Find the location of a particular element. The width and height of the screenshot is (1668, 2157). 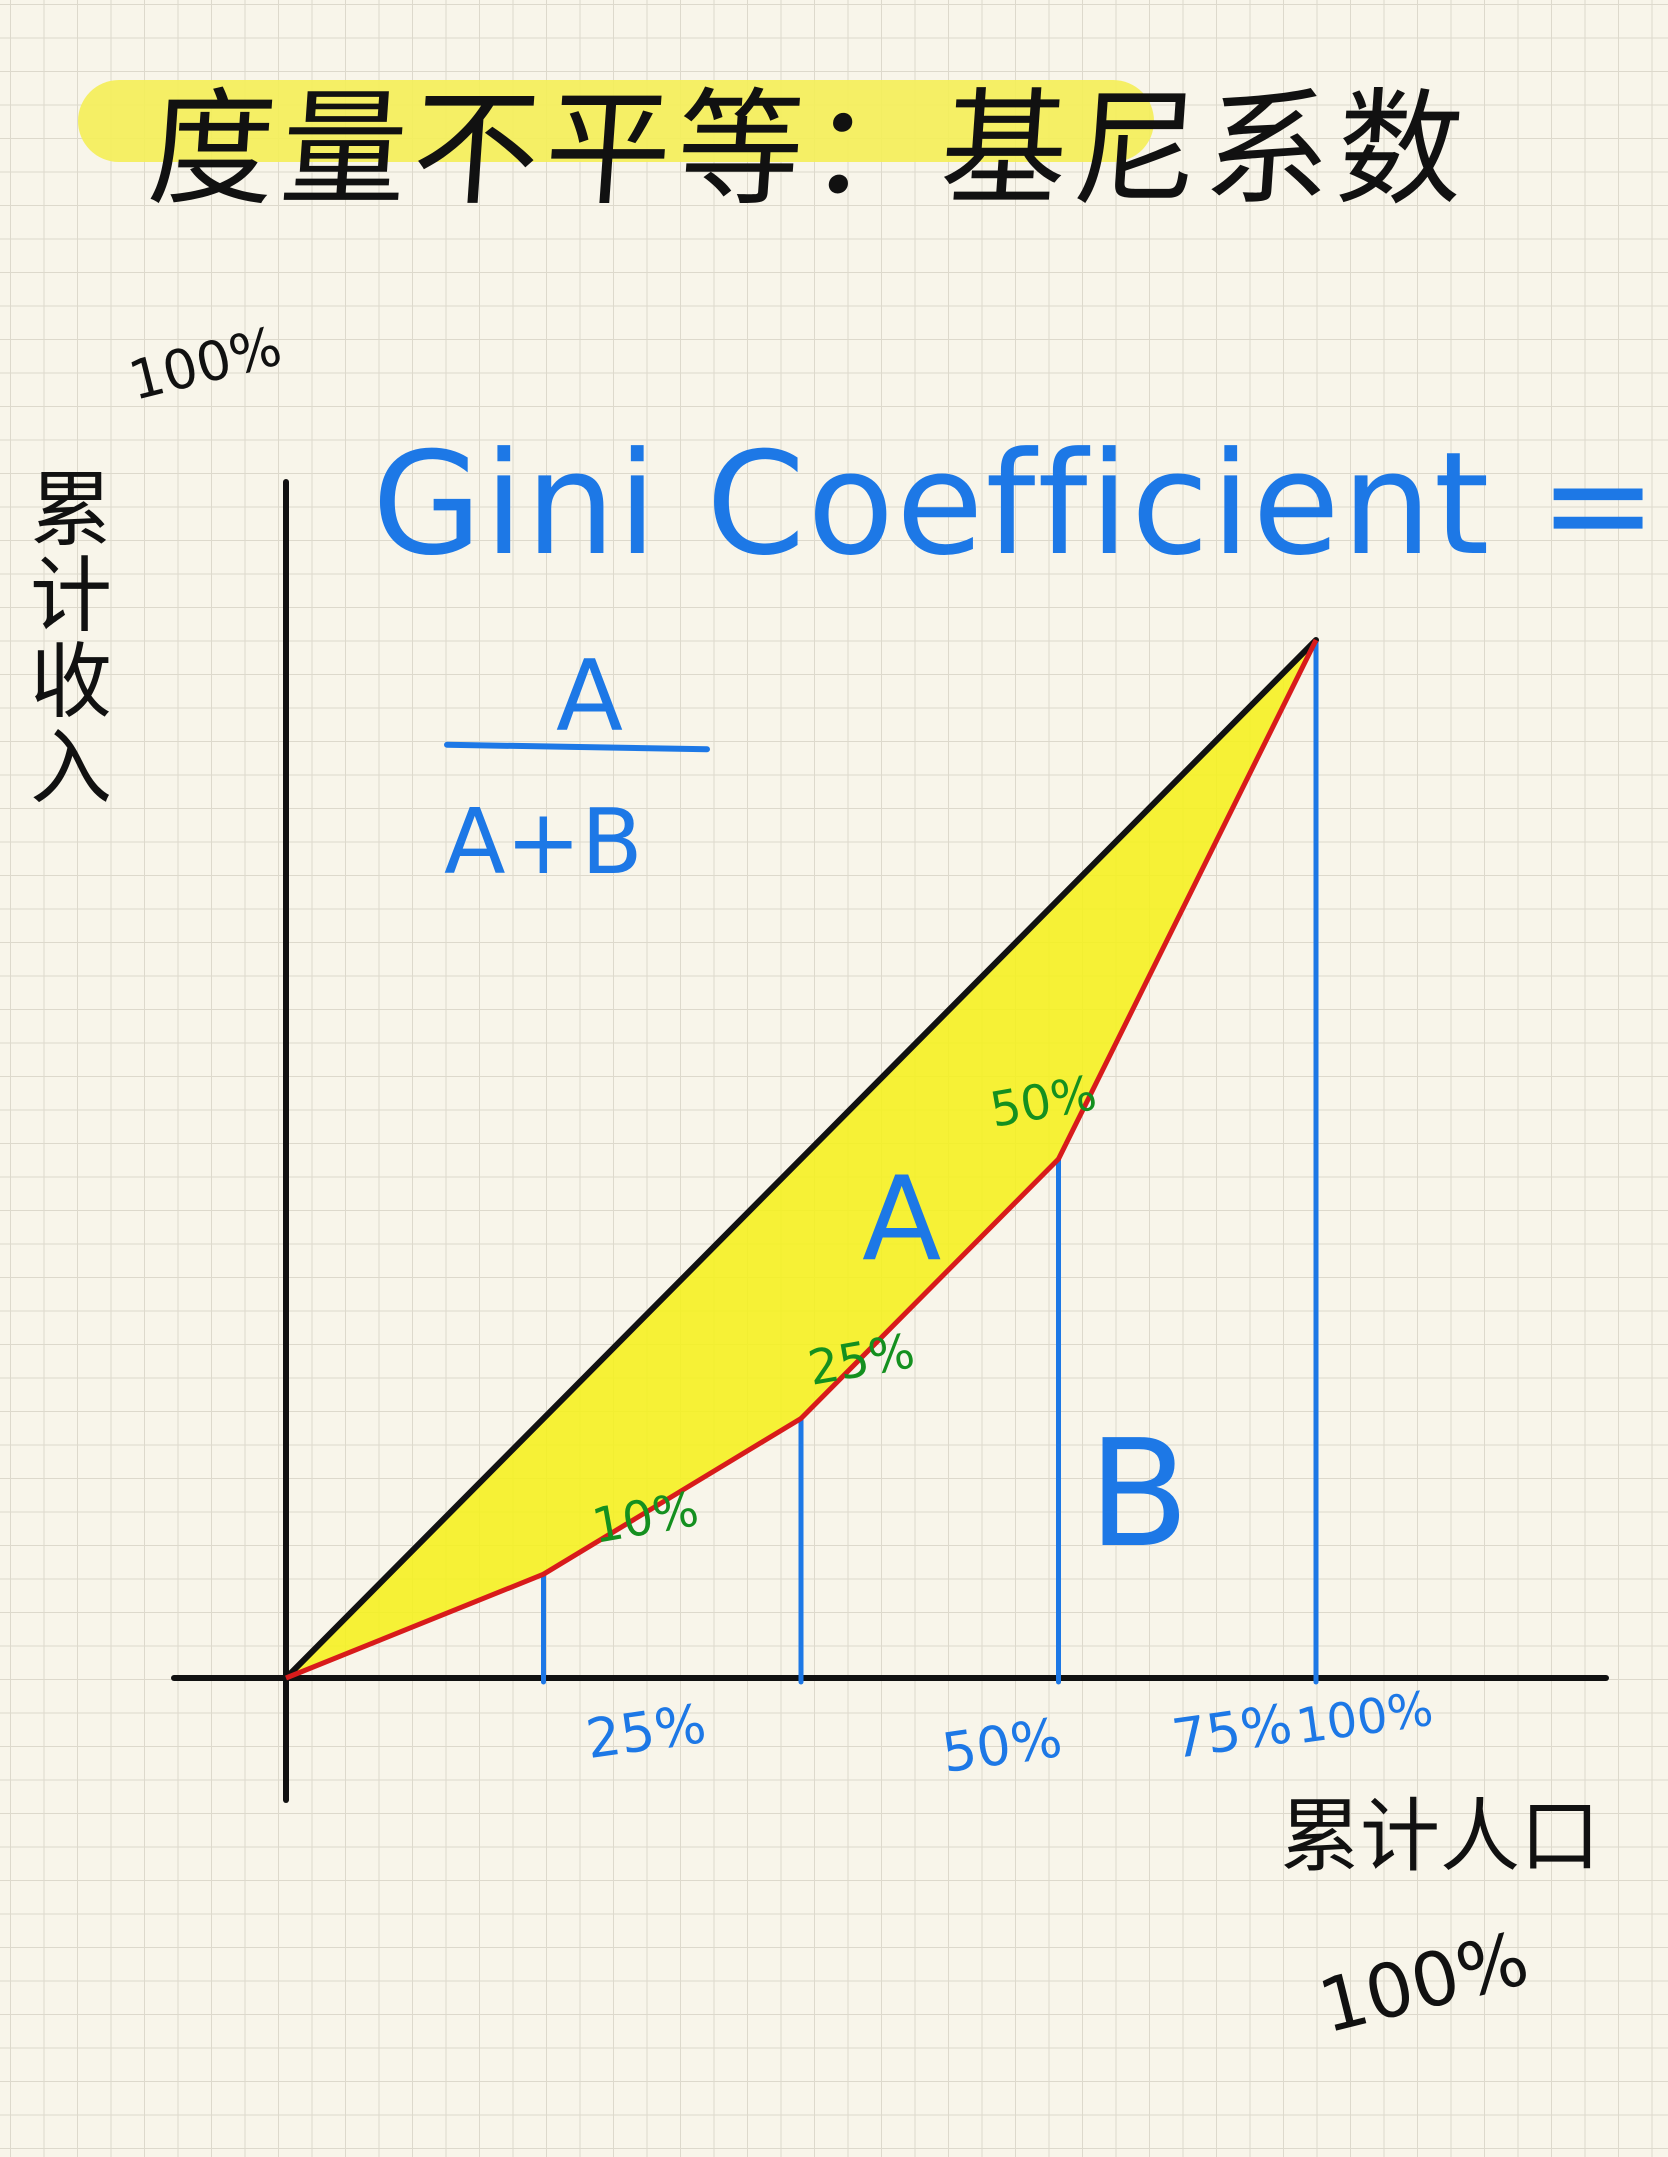

area-b-label: B is located at coordinates (1139, 1494).